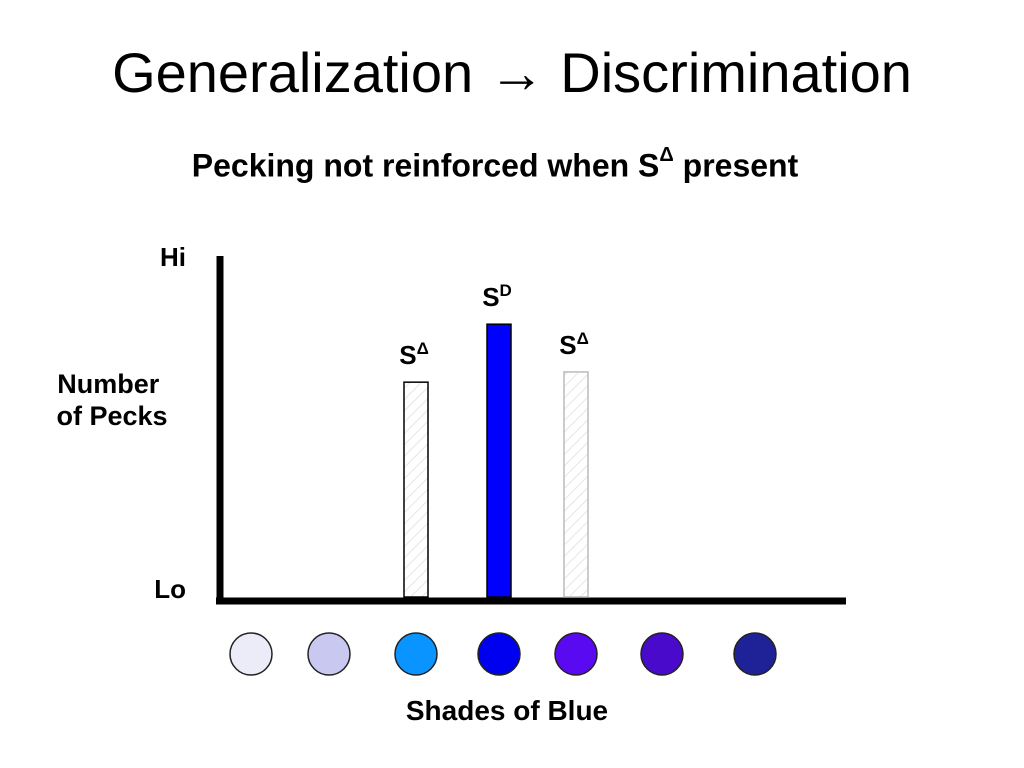 The image size is (1024, 768). I want to click on y-axis-label: Number of Pecks, so click(111, 400).